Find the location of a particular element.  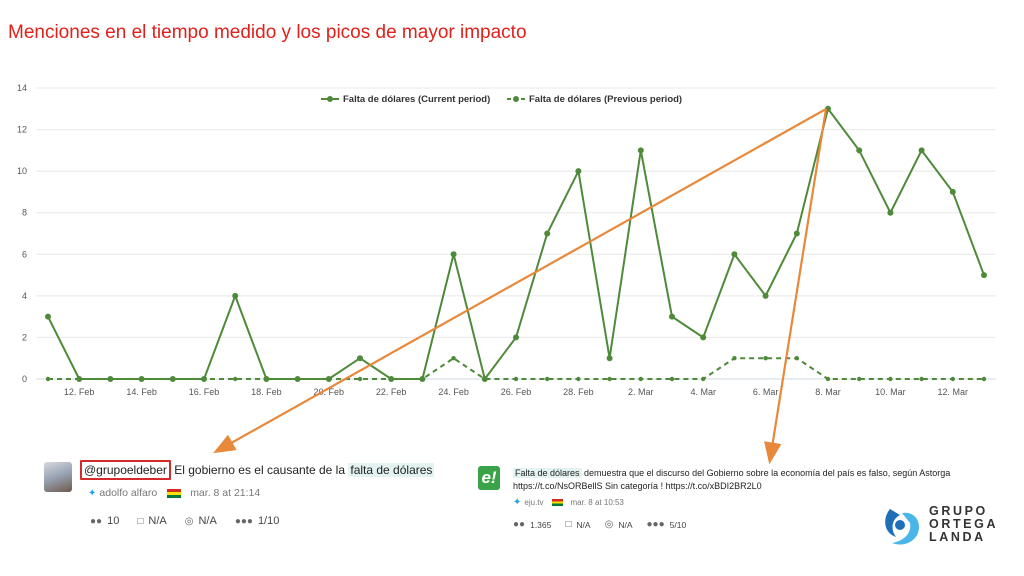

x-tick-label: 18. Feb is located at coordinates (266, 392).